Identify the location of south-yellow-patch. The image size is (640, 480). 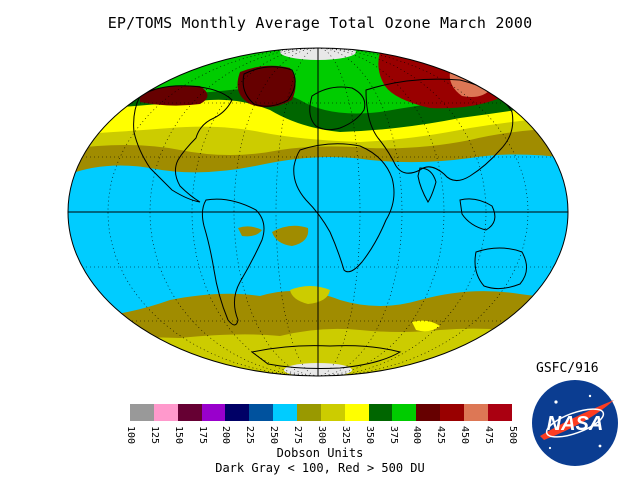
(426, 326).